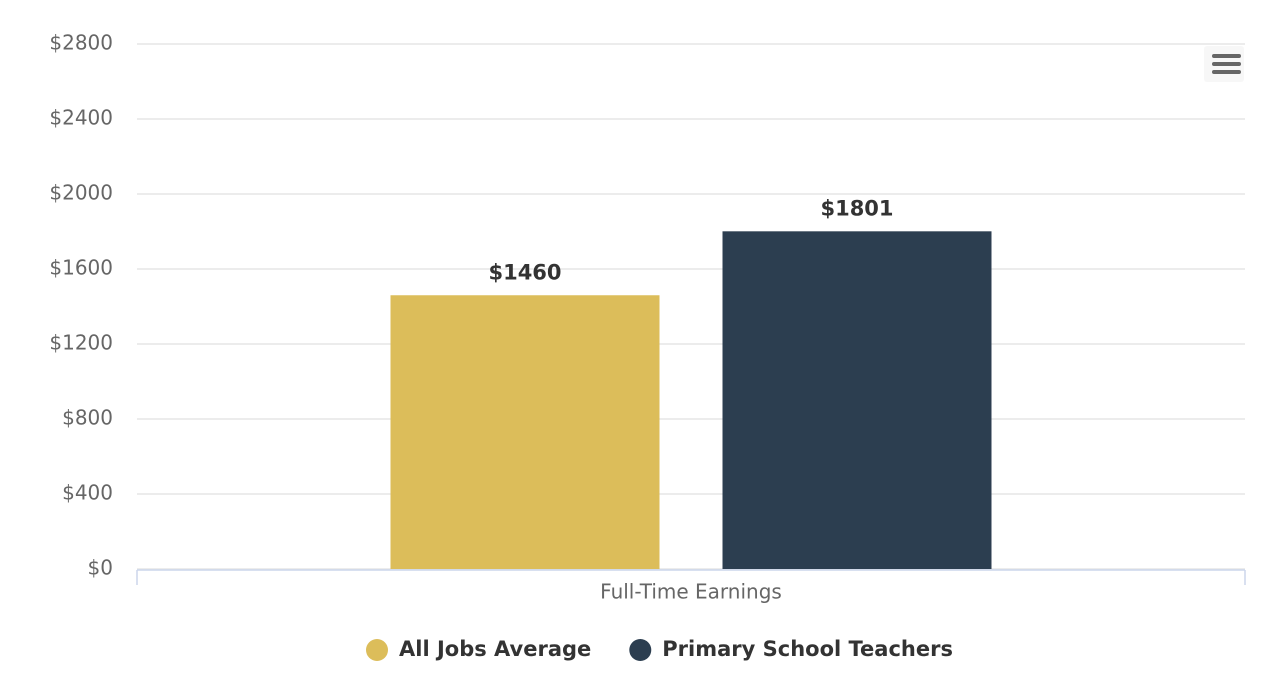 The image size is (1280, 684). I want to click on menu-button, so click(1224, 64).